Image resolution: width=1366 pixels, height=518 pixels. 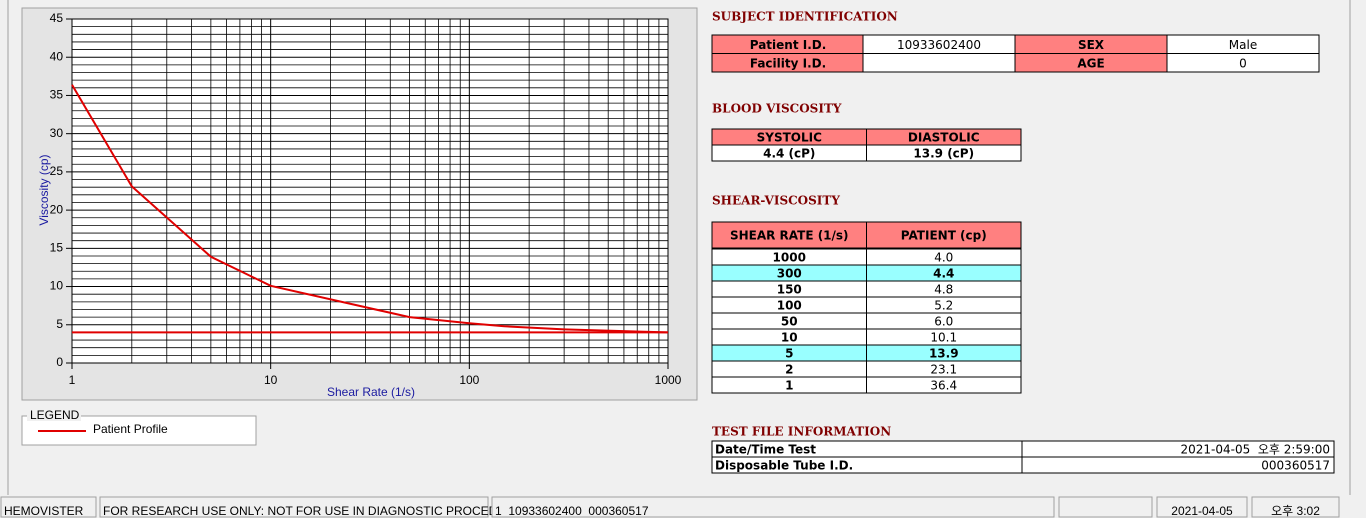 I want to click on y-tick-label: 10, so click(x=57, y=286).